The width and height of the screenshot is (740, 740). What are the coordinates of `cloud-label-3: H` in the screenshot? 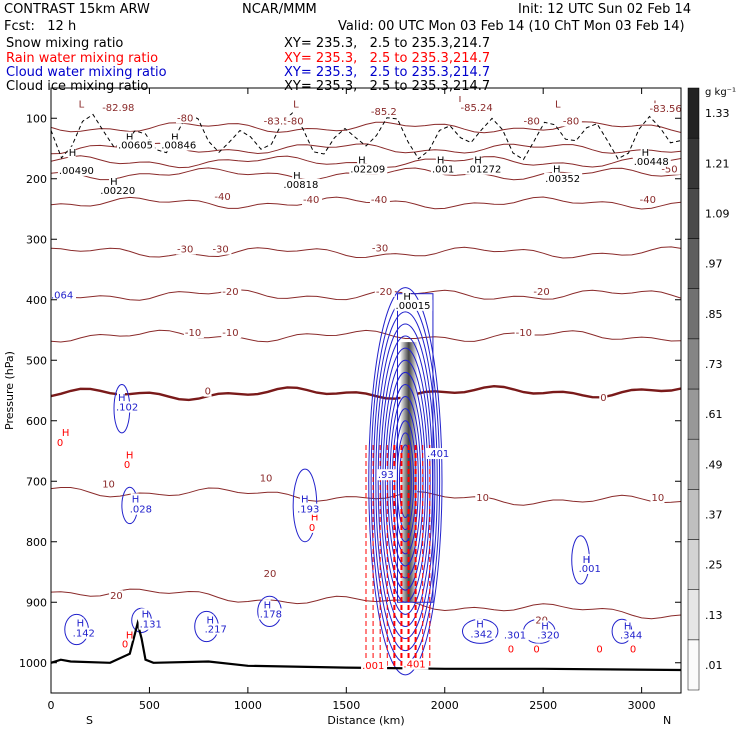 It's located at (136, 499).